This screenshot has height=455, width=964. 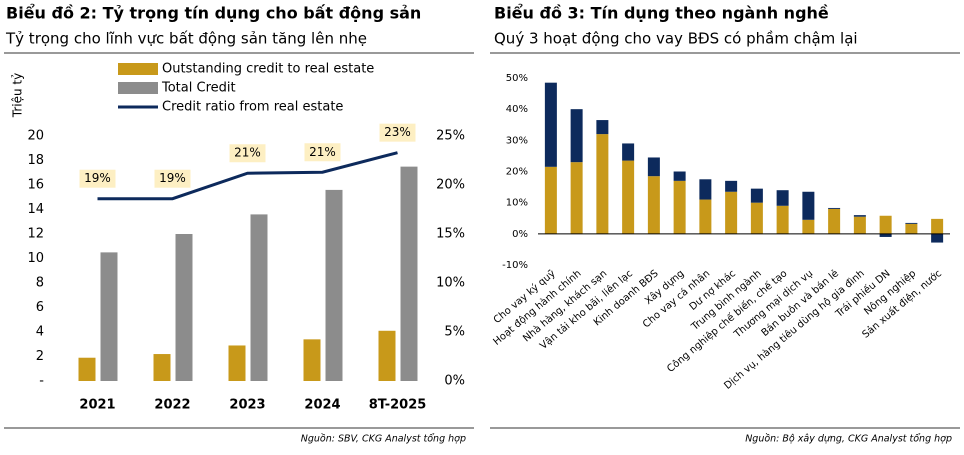 I want to click on x-tick-label: 2021, so click(x=97, y=405).